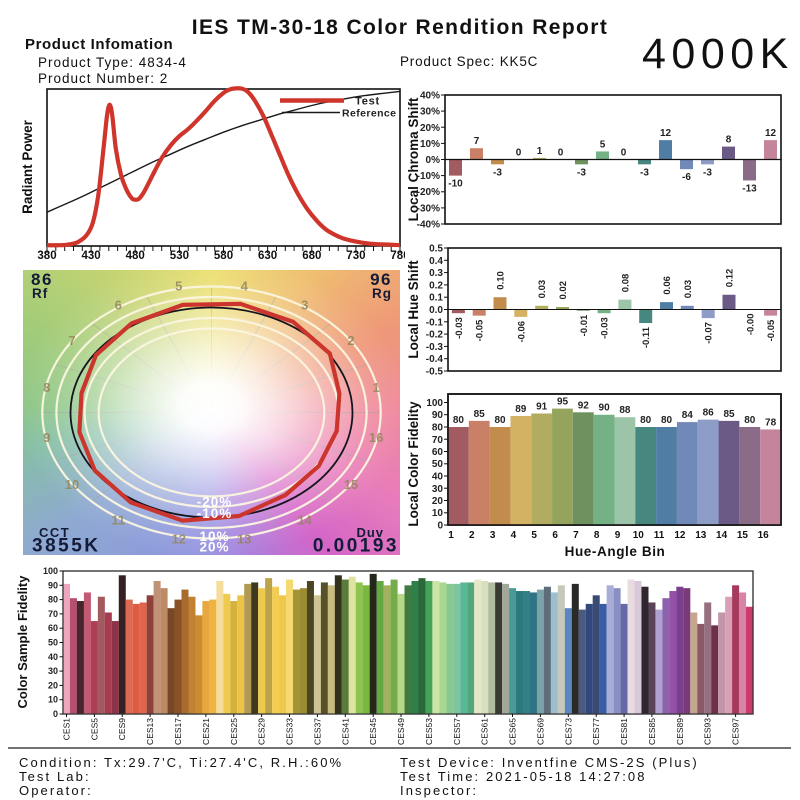  Describe the element at coordinates (708, 731) in the screenshot. I see `svg-text: CES93` at that location.